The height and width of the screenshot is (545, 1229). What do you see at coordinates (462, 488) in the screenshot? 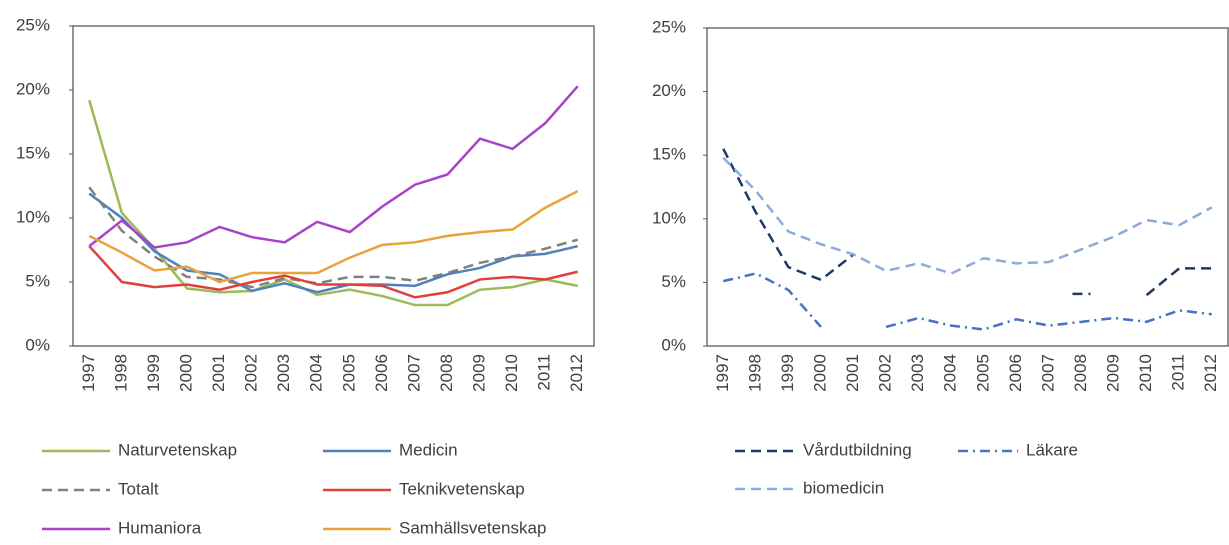
I see `legend-label: Teknikvetenskap` at bounding box center [462, 488].